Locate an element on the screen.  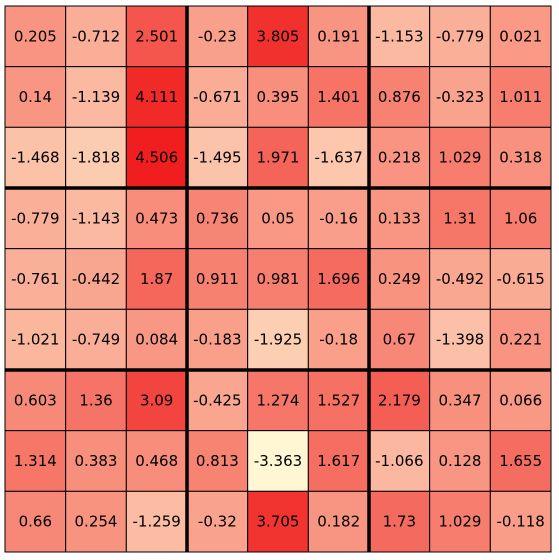
heatmap-cell-label-r2-c7: 1.029 is located at coordinates (460, 158).